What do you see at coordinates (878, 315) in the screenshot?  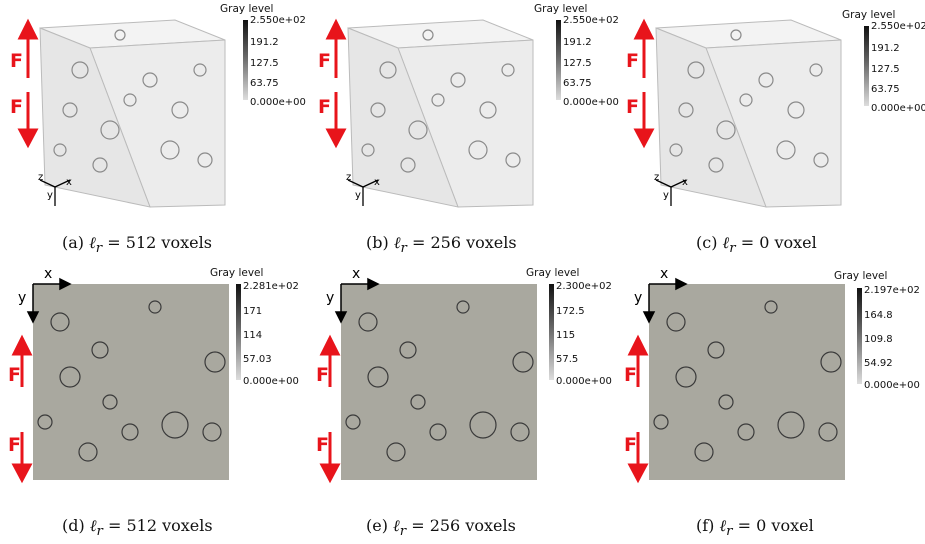 I see `colorbar-tick: 164.8` at bounding box center [878, 315].